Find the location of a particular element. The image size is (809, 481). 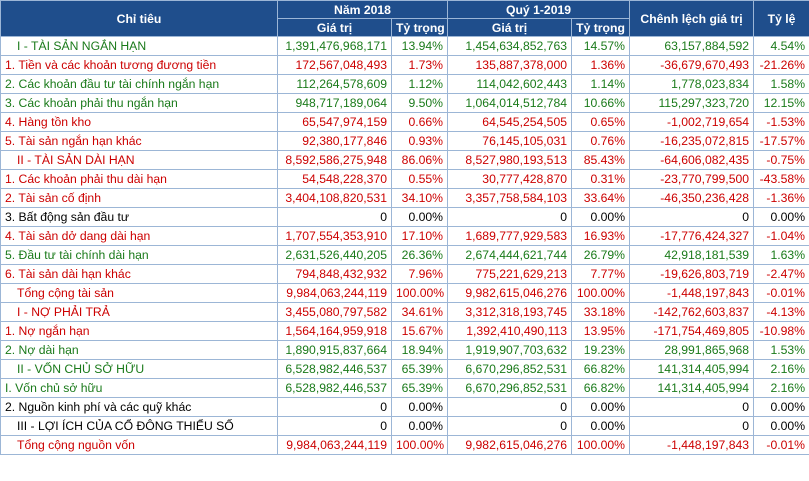

share-2019-cell: 19.23% is located at coordinates (601, 350).